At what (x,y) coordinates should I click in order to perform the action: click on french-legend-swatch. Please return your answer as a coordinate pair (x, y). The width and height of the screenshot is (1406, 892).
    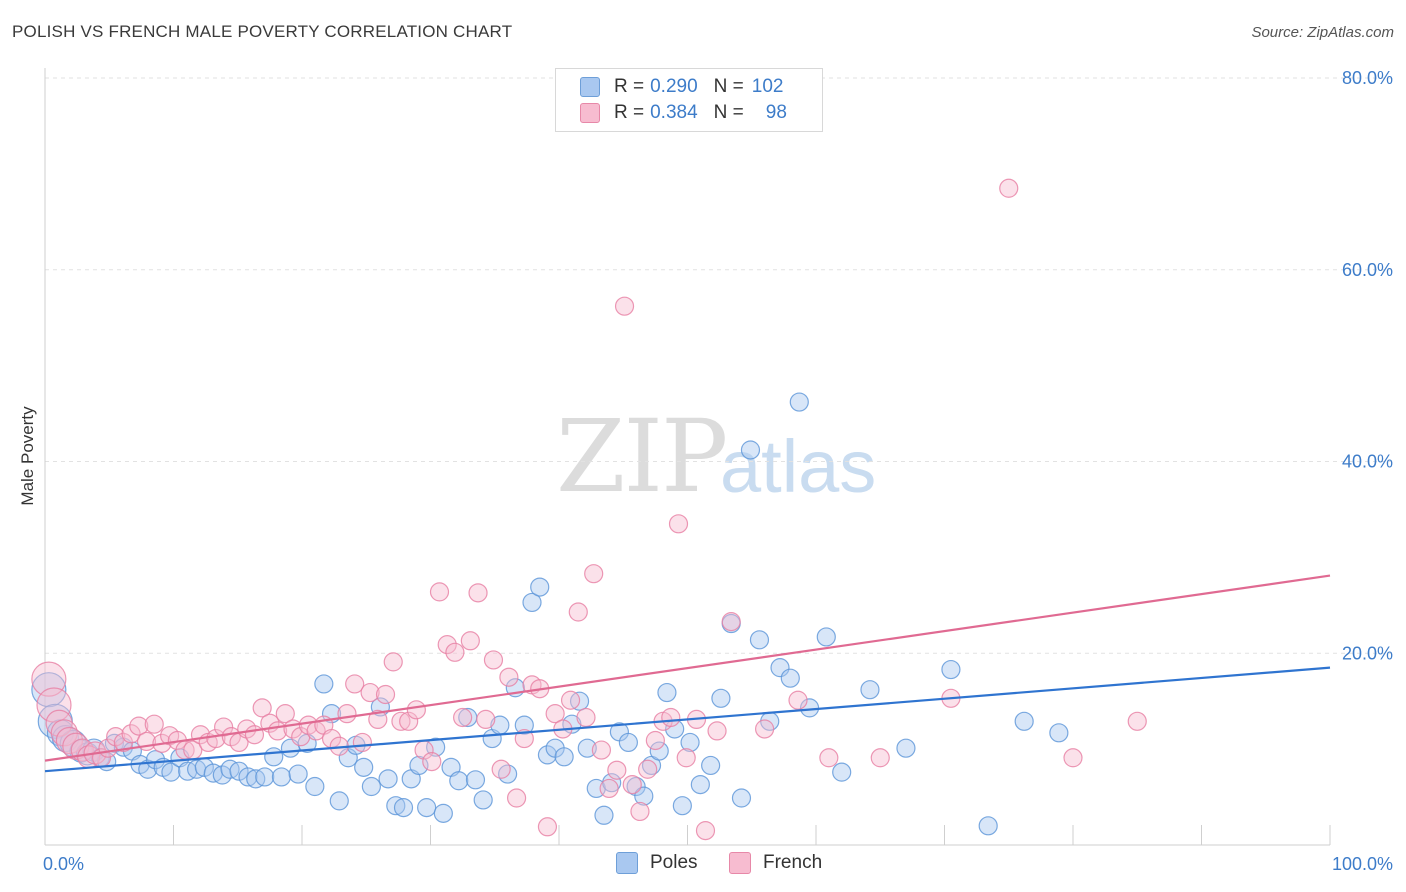
    Looking at the image, I should click on (740, 863).